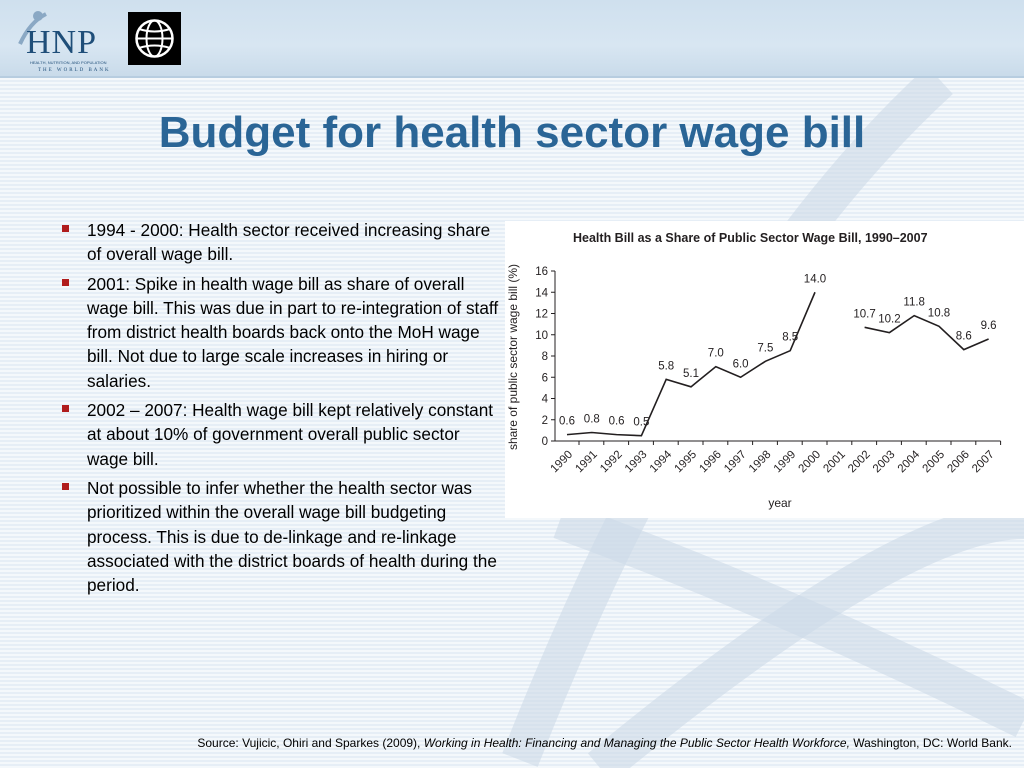 This screenshot has width=1024, height=768. I want to click on data-label: 10.7, so click(864, 314).